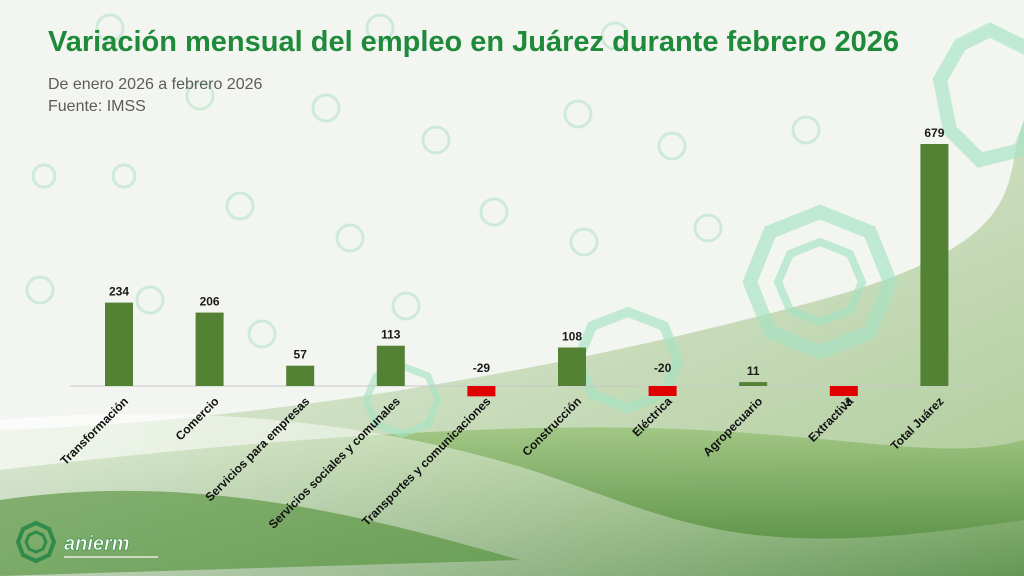 The width and height of the screenshot is (1024, 576). Describe the element at coordinates (652, 417) in the screenshot. I see `category-label: Eléctrica` at that location.